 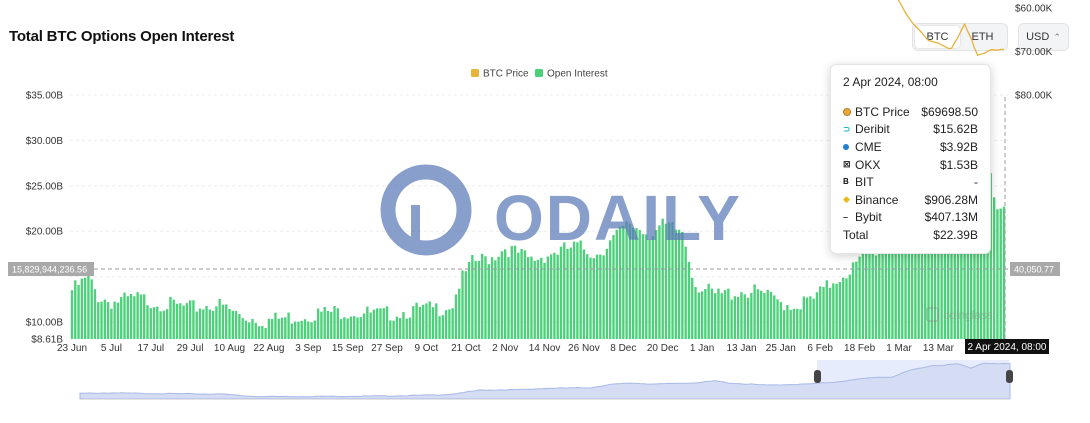 I want to click on legend-open-interest-swatch, so click(x=539, y=73).